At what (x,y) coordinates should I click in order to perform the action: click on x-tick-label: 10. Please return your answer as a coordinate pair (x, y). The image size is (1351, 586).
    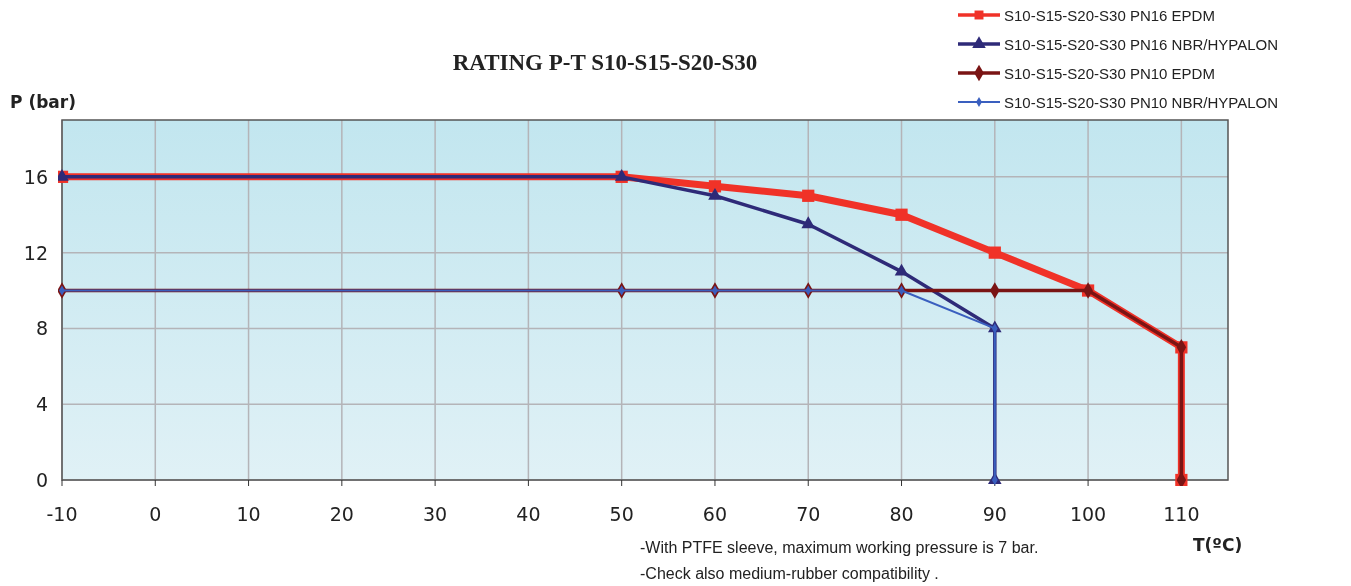
    Looking at the image, I should click on (248, 514).